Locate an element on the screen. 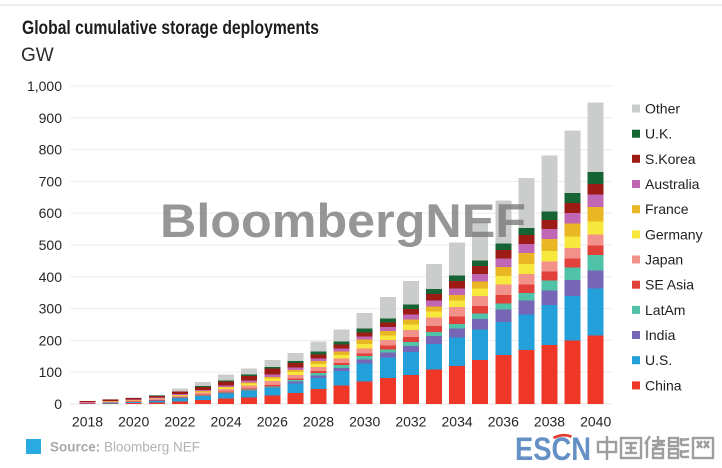 The width and height of the screenshot is (722, 468). svg-text: Japan is located at coordinates (664, 260).